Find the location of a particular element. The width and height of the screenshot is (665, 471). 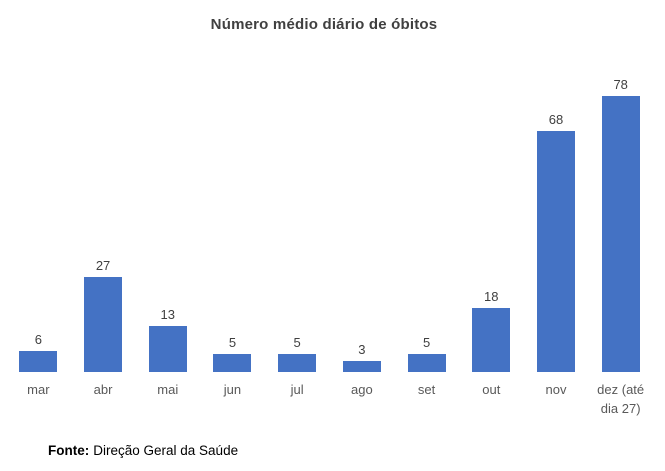

bar-column: 18 out is located at coordinates (491, 240).